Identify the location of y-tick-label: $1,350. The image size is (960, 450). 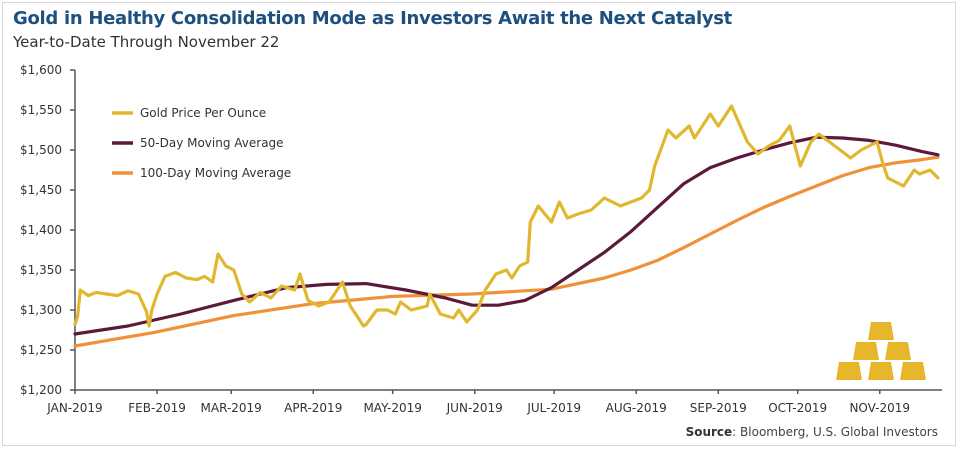
(41, 270).